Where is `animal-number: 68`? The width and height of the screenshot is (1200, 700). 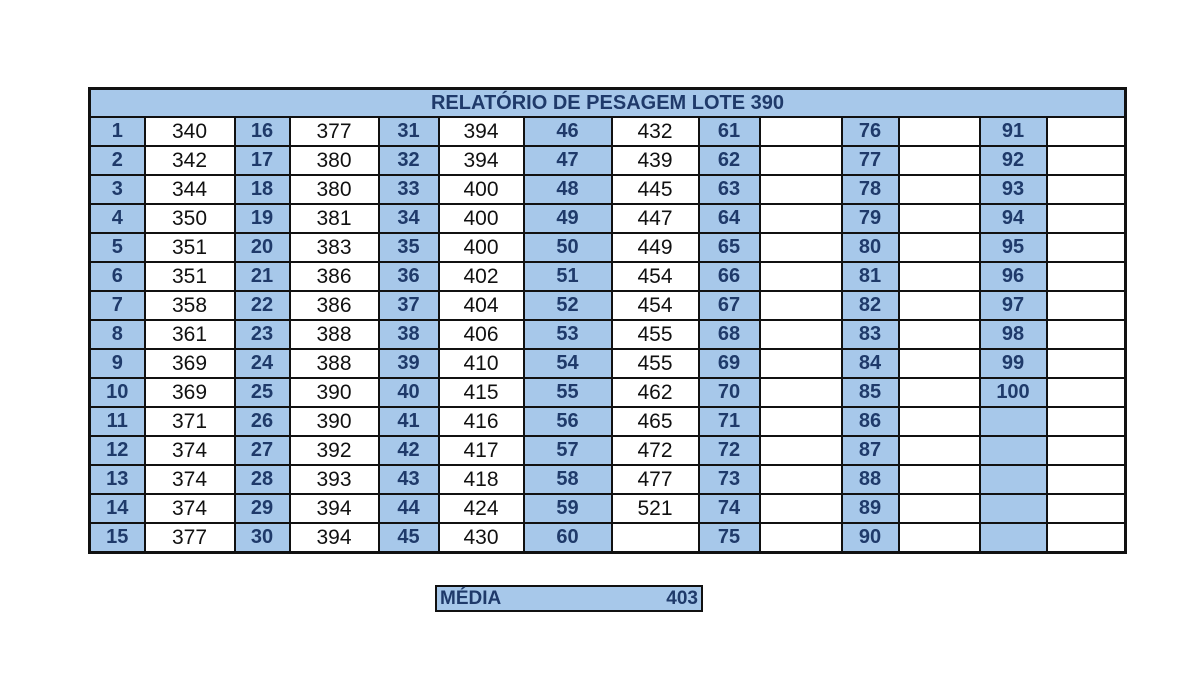
animal-number: 68 is located at coordinates (729, 334).